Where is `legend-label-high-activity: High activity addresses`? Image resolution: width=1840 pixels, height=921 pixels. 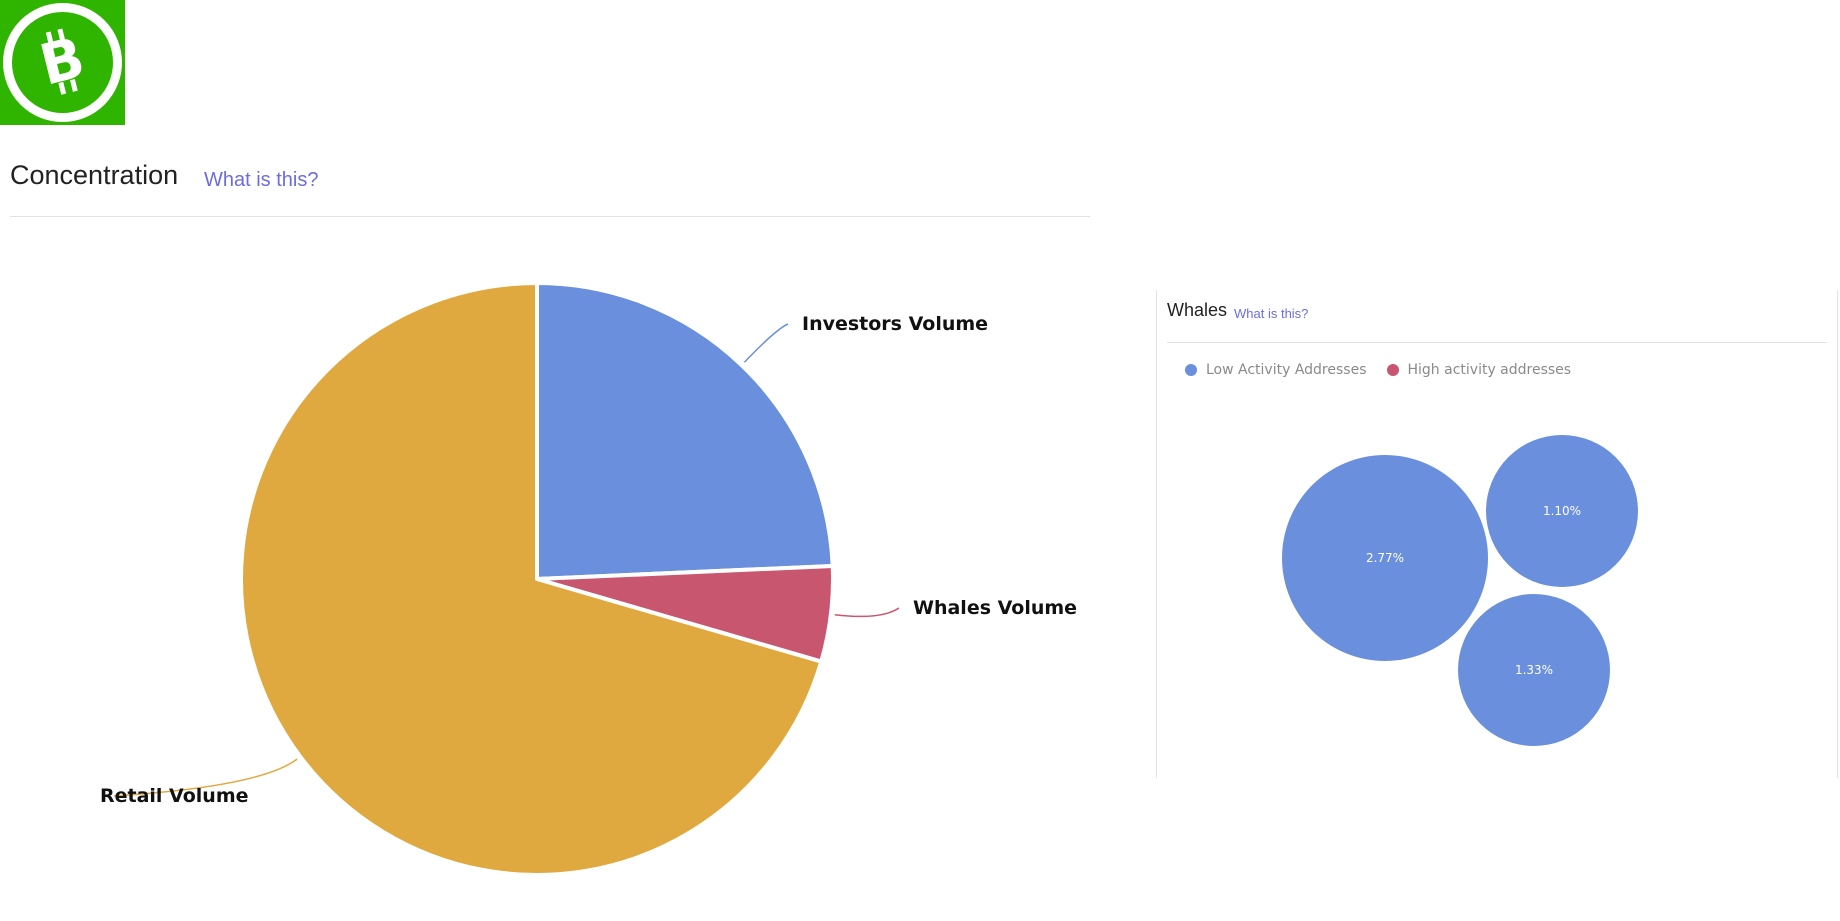 legend-label-high-activity: High activity addresses is located at coordinates (1489, 370).